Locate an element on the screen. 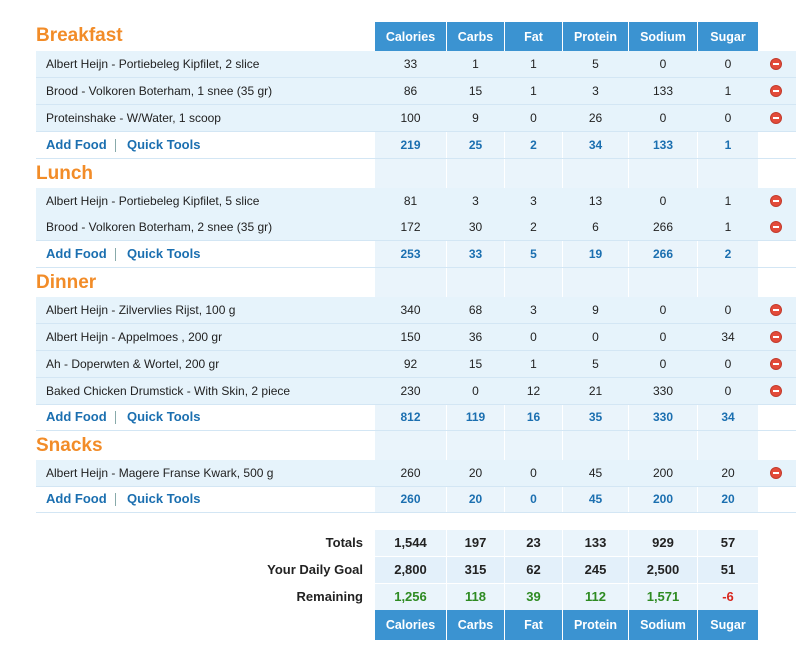 Image resolution: width=811 pixels, height=659 pixels. column-header-protein: Protein is located at coordinates (595, 37).